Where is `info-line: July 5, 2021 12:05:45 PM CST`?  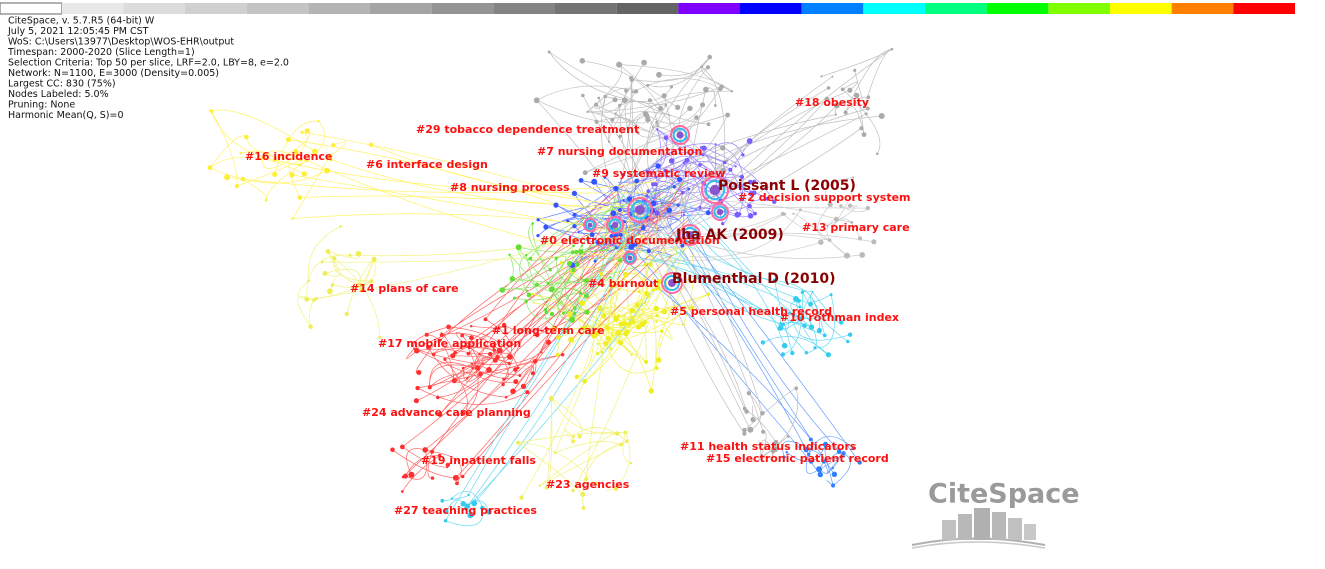 info-line: July 5, 2021 12:05:45 PM CST is located at coordinates (78, 31).